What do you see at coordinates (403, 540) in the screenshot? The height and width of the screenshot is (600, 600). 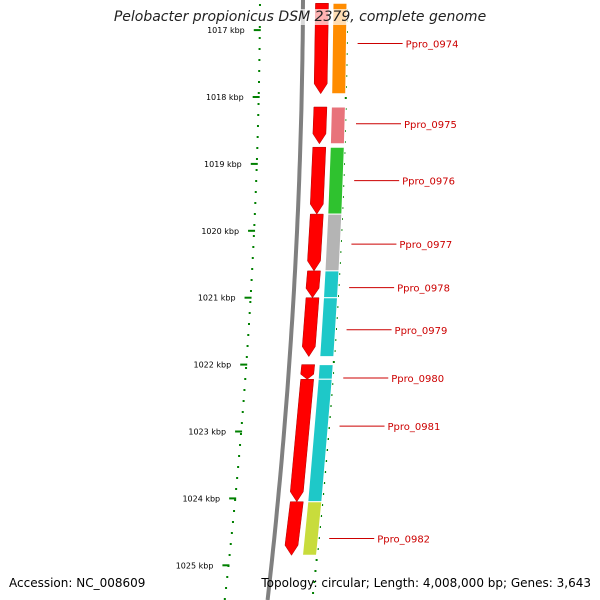 I see `gene-label: Ppro_0982` at bounding box center [403, 540].